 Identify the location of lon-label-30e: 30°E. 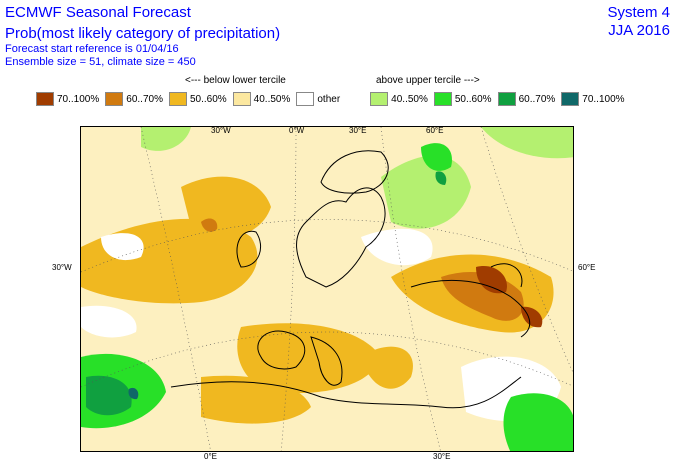
(358, 130).